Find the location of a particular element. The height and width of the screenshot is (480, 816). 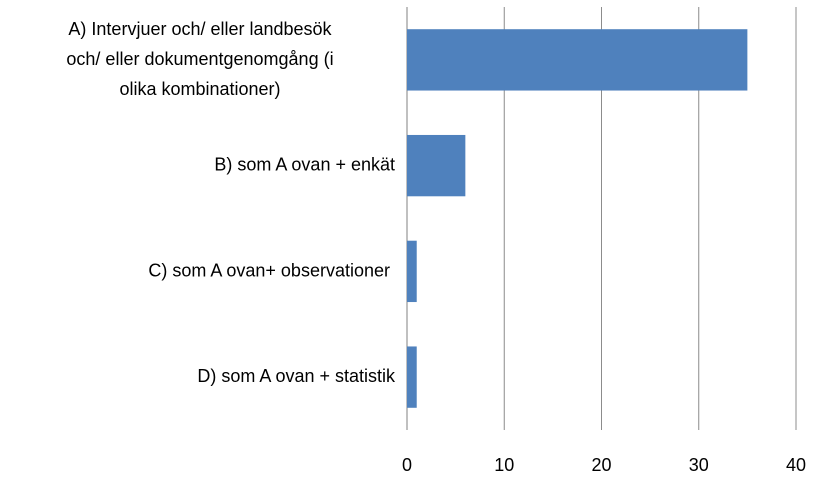

x-tick-label: 0 is located at coordinates (407, 465).